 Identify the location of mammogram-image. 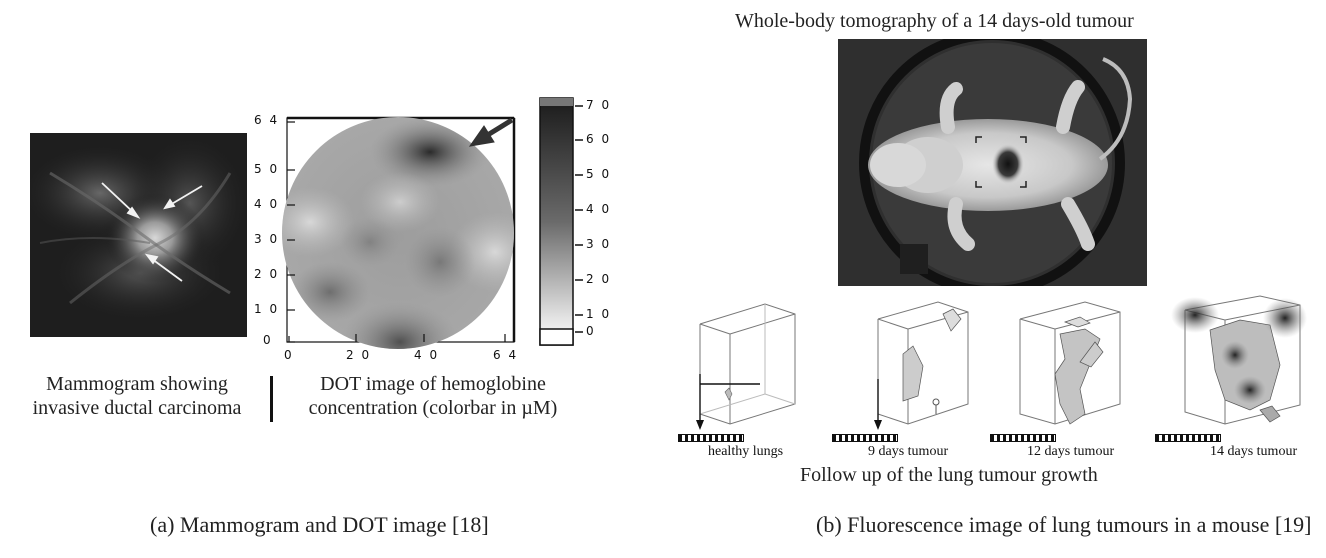
(135, 235).